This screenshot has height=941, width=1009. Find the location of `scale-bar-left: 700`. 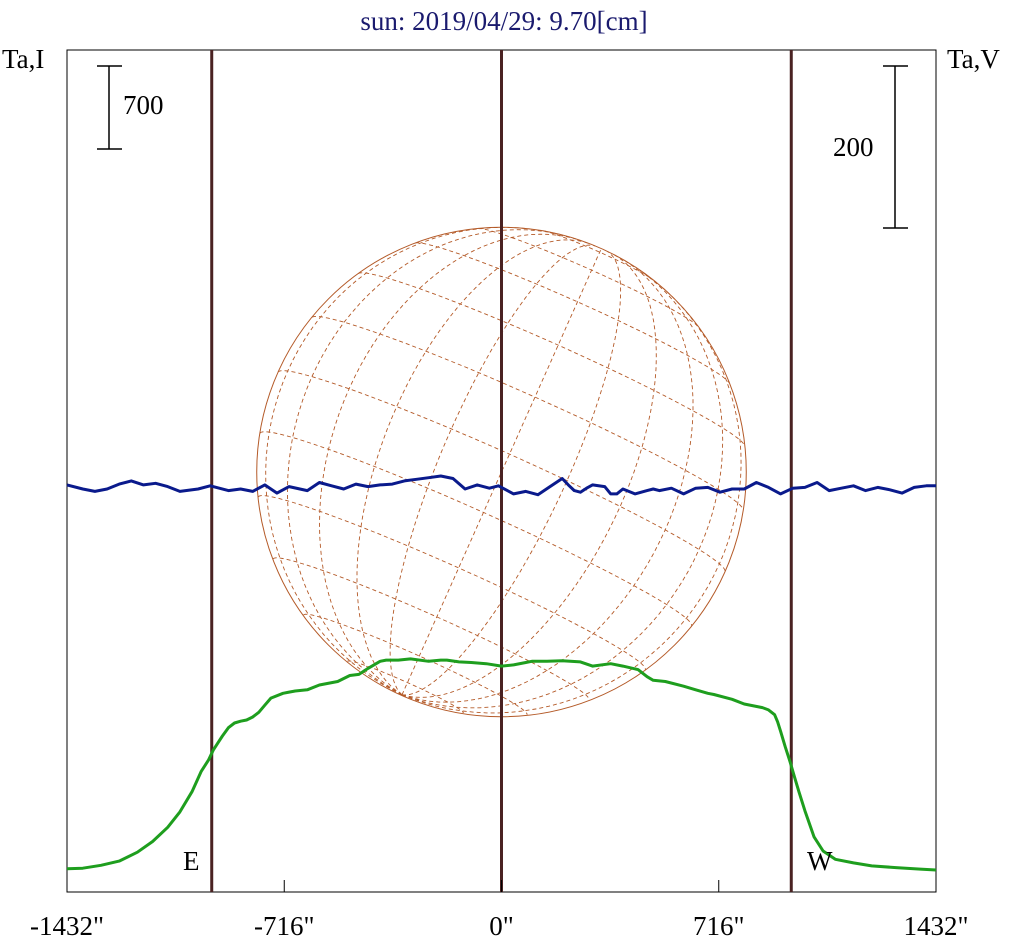

scale-bar-left: 700 is located at coordinates (130, 107).